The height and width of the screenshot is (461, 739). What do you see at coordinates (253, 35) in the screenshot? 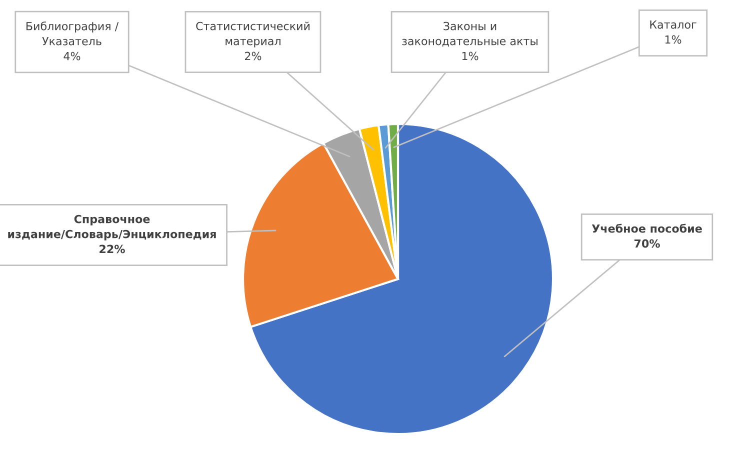
I see `slice-label: Статистистический материал` at bounding box center [253, 35].